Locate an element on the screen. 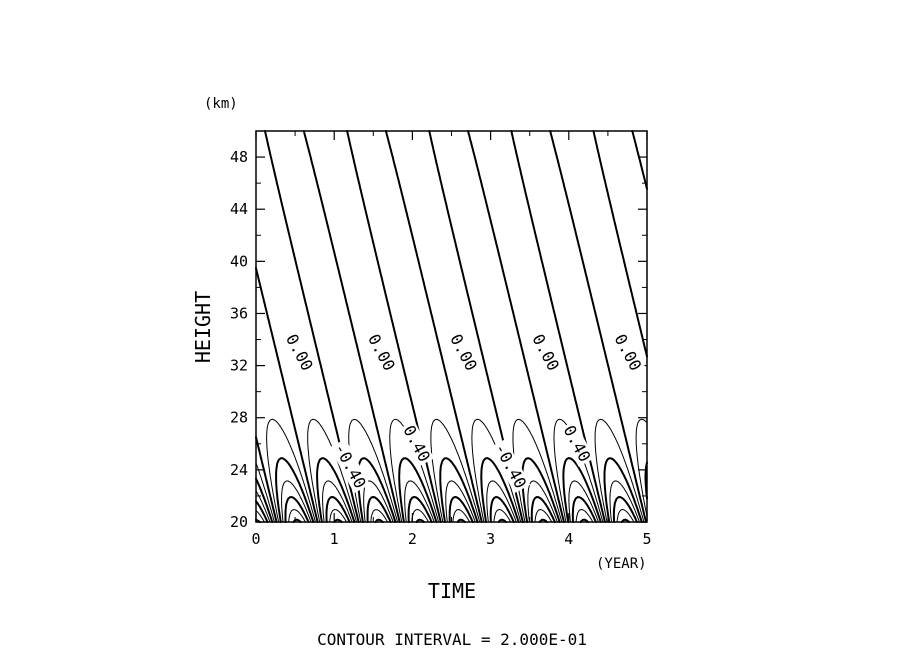 The height and width of the screenshot is (654, 904). contour-label: -0.40 is located at coordinates (349, 466).